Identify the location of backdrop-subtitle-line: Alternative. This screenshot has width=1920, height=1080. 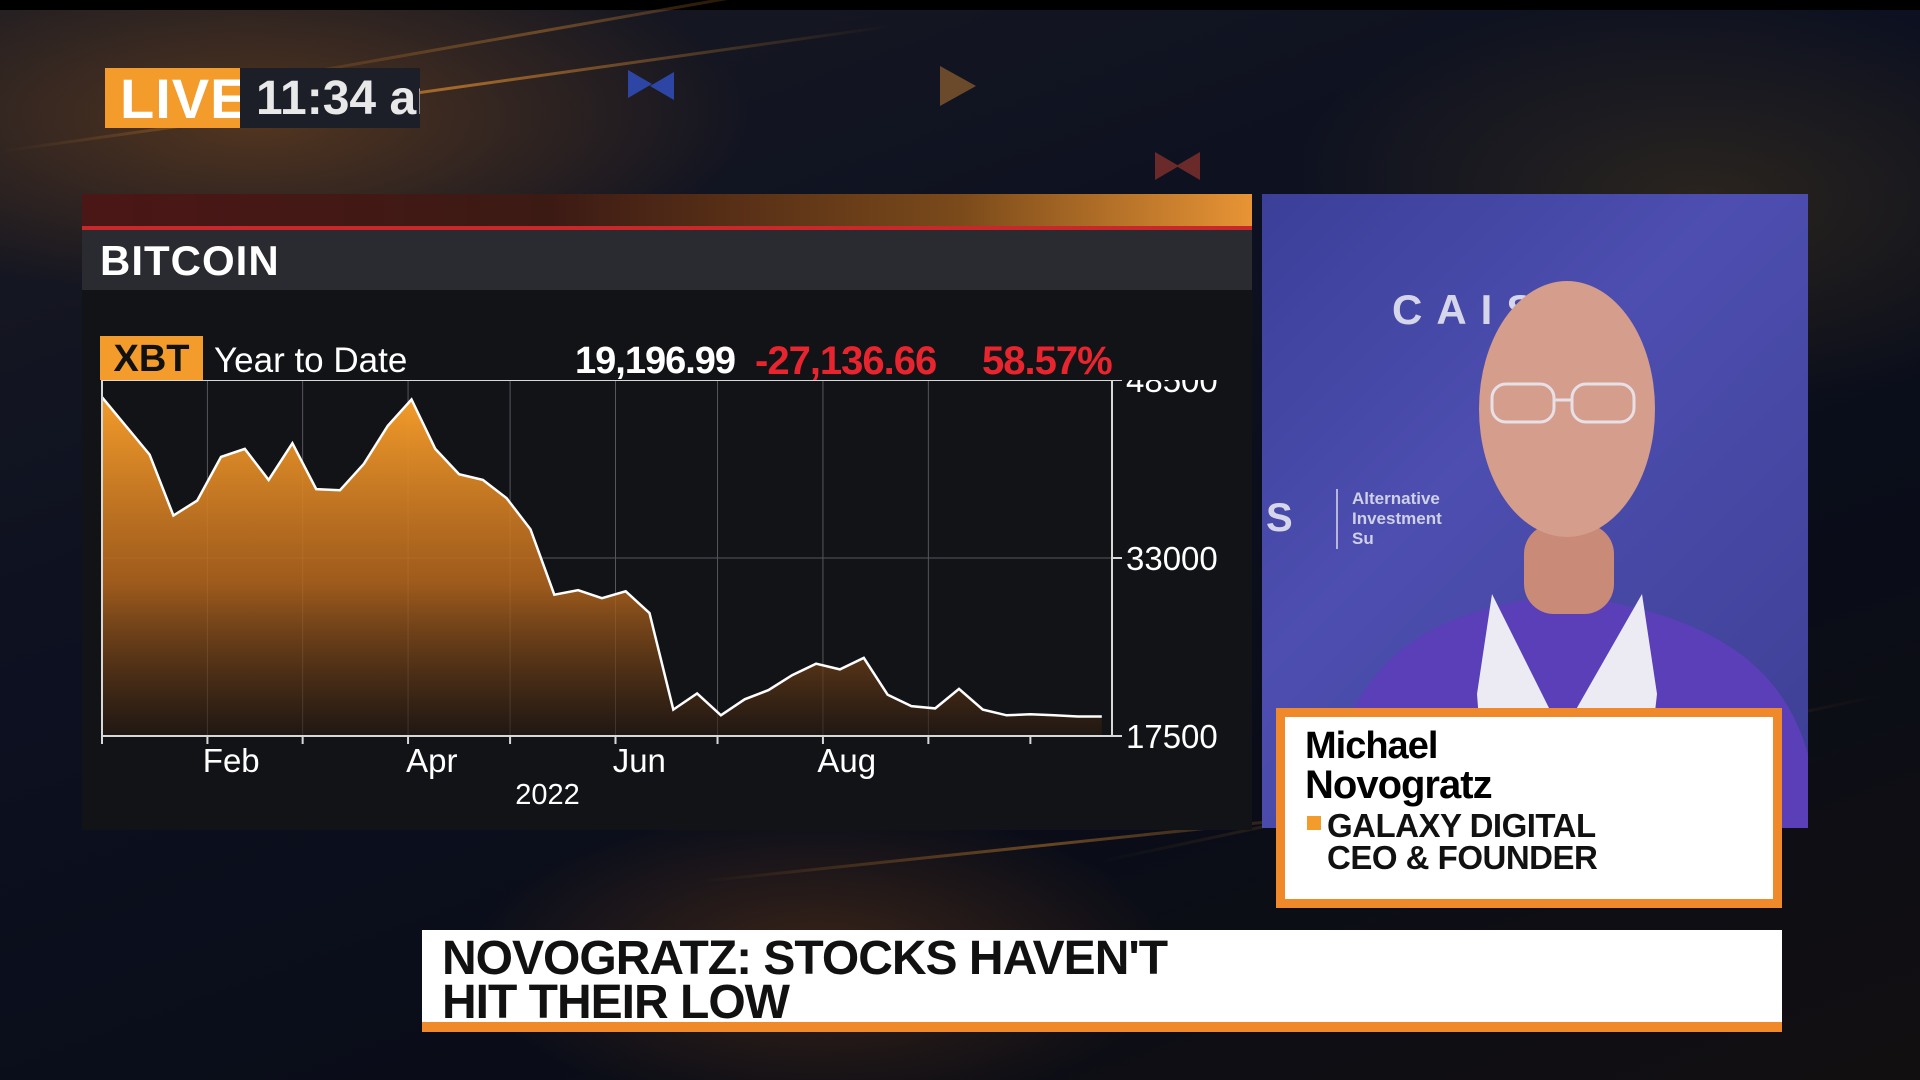
(1396, 498).